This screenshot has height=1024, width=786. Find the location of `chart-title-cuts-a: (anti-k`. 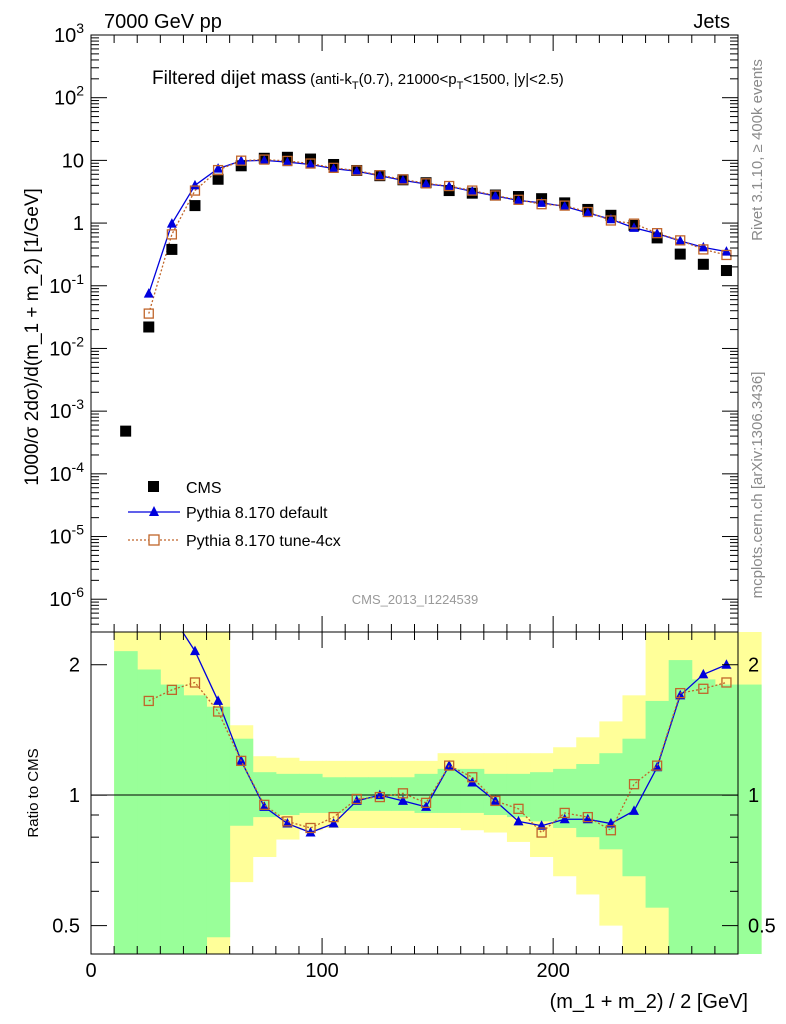

chart-title-cuts-a: (anti-k is located at coordinates (331, 79).